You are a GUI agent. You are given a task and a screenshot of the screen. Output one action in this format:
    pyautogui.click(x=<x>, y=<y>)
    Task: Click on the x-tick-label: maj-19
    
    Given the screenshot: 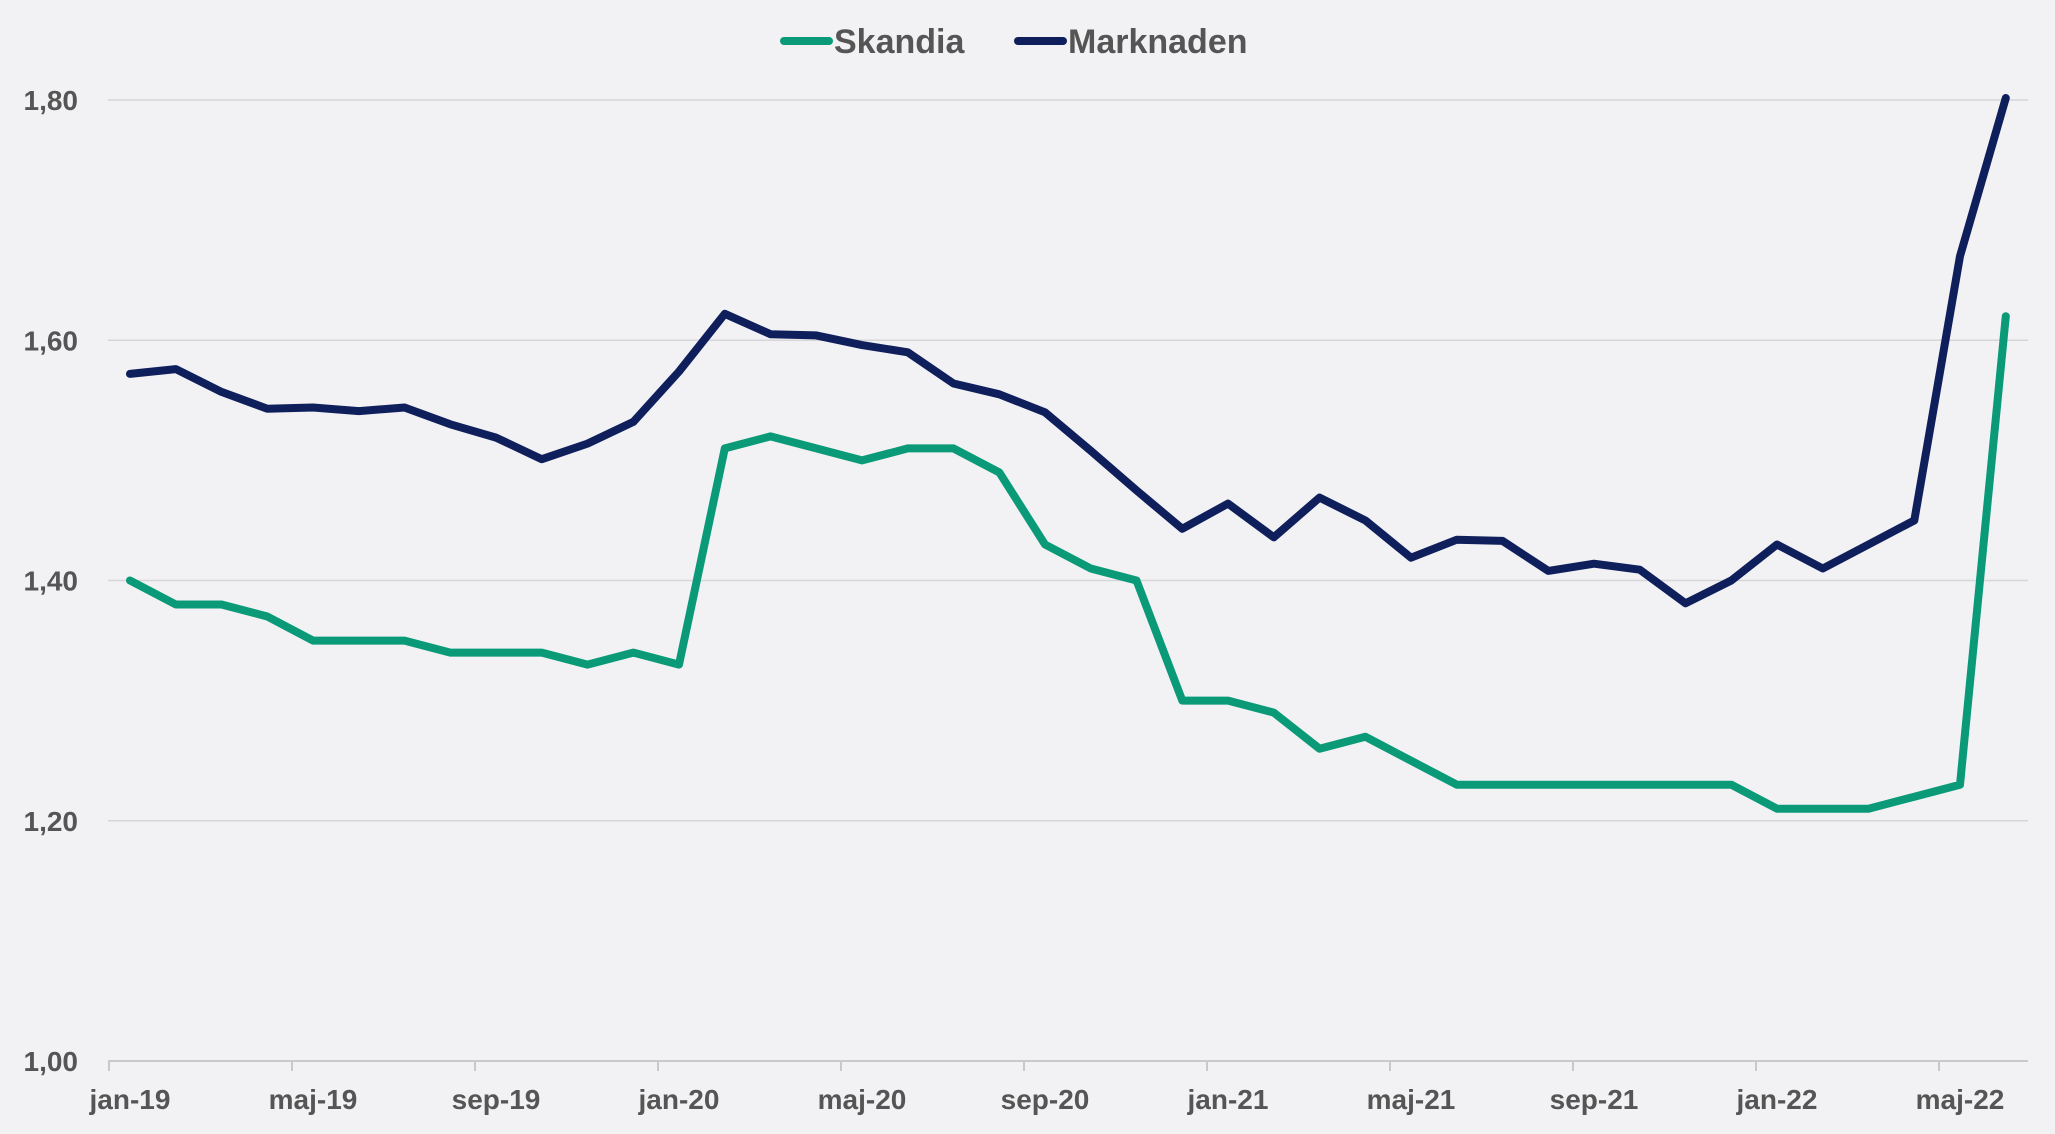 What is the action you would take?
    pyautogui.click(x=313, y=1099)
    